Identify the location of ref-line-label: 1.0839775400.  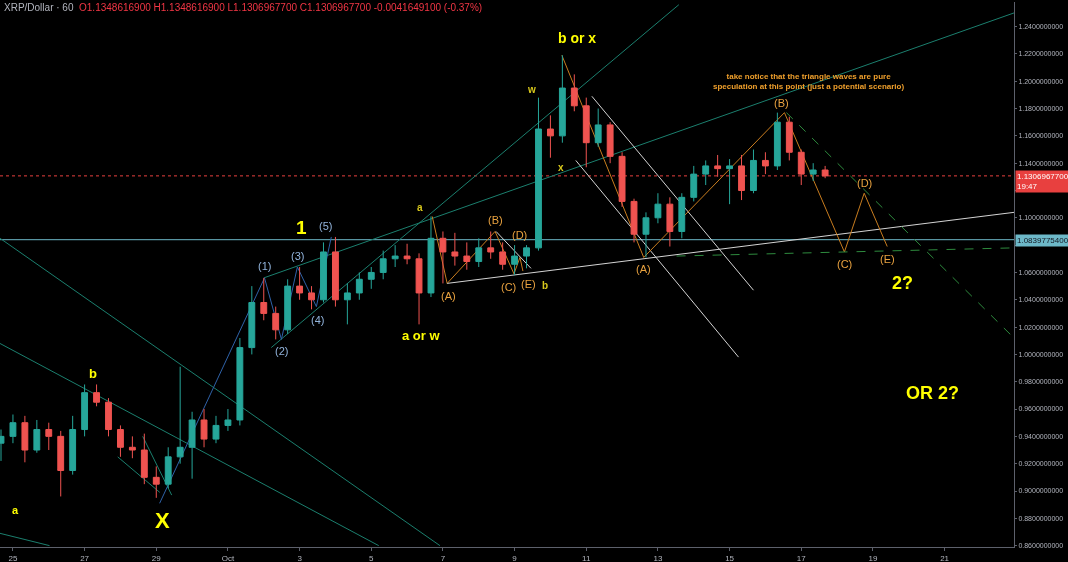
(1042, 240).